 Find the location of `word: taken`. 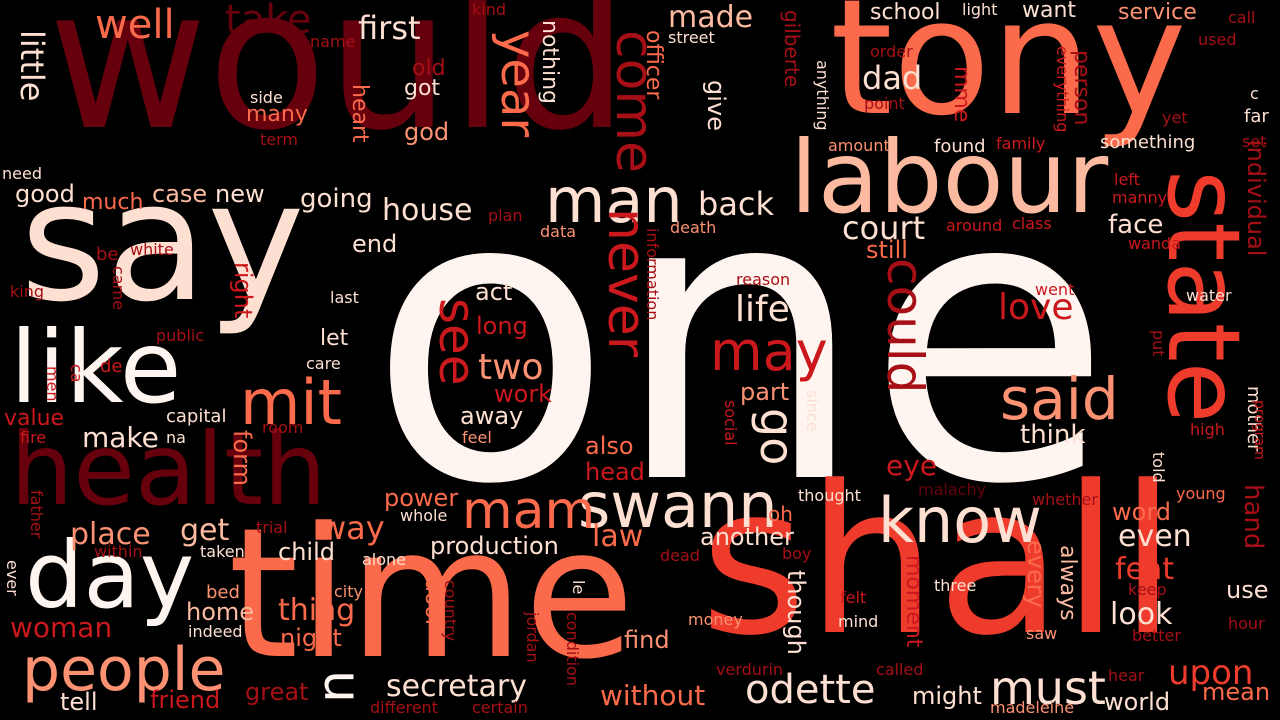

word: taken is located at coordinates (222, 551).